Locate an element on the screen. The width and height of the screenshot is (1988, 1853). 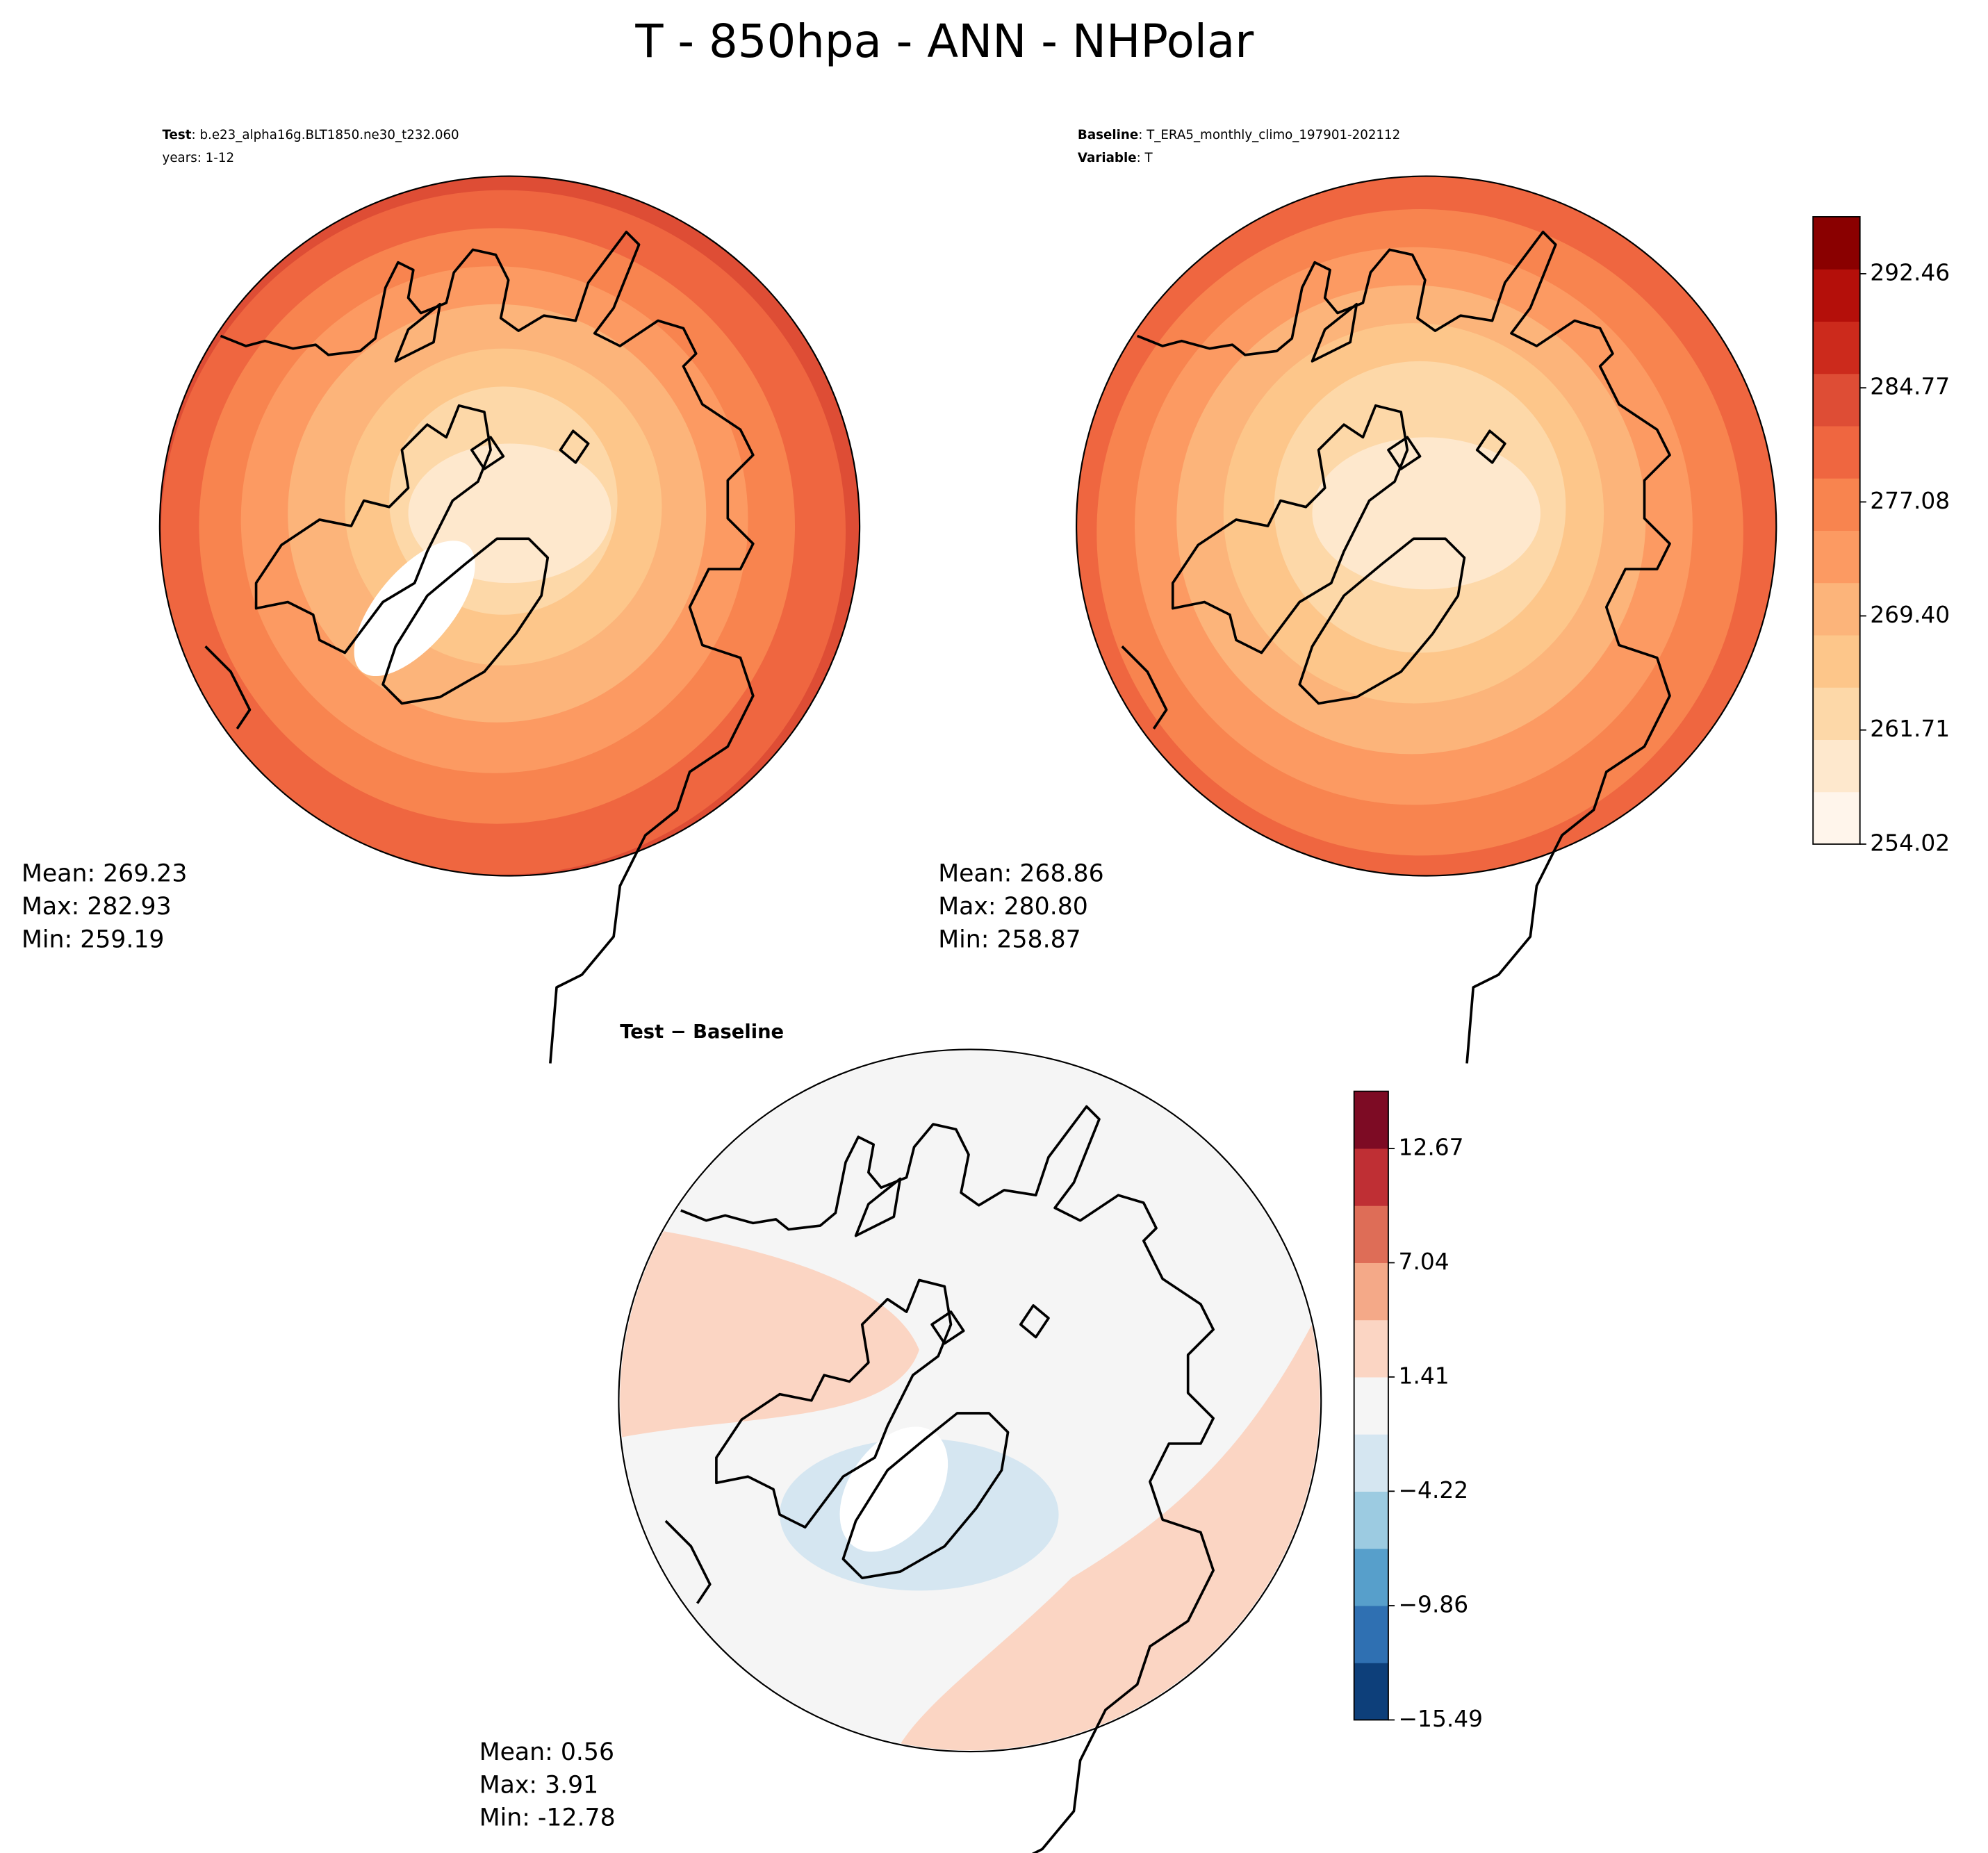
header-text: : T_ERA5_monthly_climo_197901-202112 is located at coordinates (1269, 135).